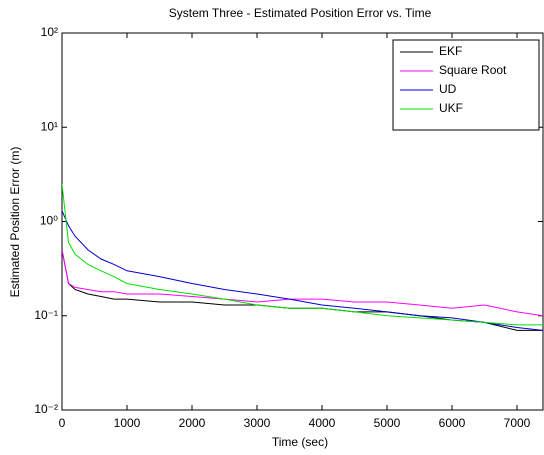 Image resolution: width=544 pixels, height=455 pixels. I want to click on y-tick-label: 10⁰, so click(49, 221).